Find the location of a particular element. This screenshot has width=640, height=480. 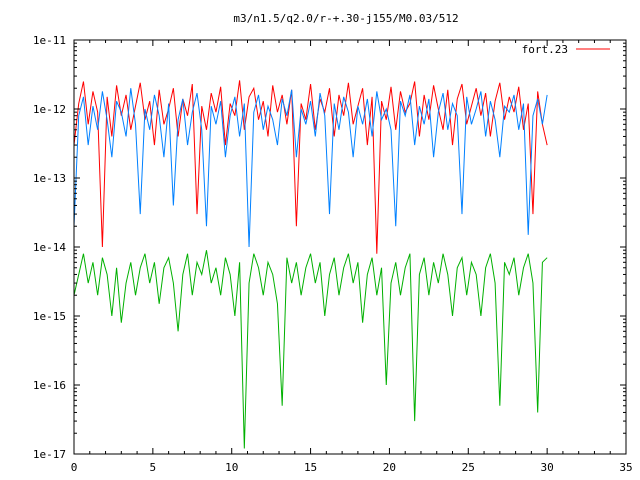

x-tick-label: 5 is located at coordinates (153, 467).